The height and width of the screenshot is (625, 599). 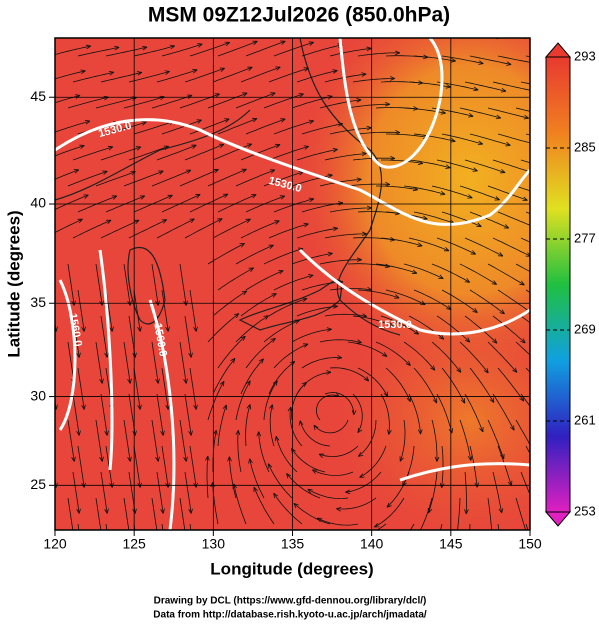 What do you see at coordinates (293, 544) in the screenshot?
I see `x-tick-label: 135` at bounding box center [293, 544].